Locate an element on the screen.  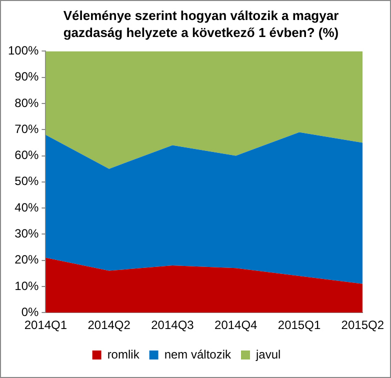
x-tick-label: 2014Q2 is located at coordinates (109, 325).